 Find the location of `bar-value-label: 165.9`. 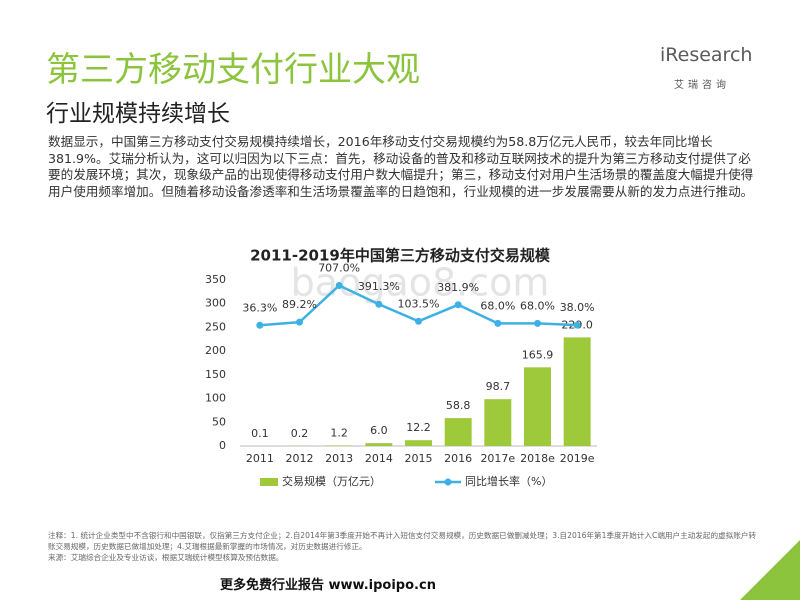

bar-value-label: 165.9 is located at coordinates (538, 354).